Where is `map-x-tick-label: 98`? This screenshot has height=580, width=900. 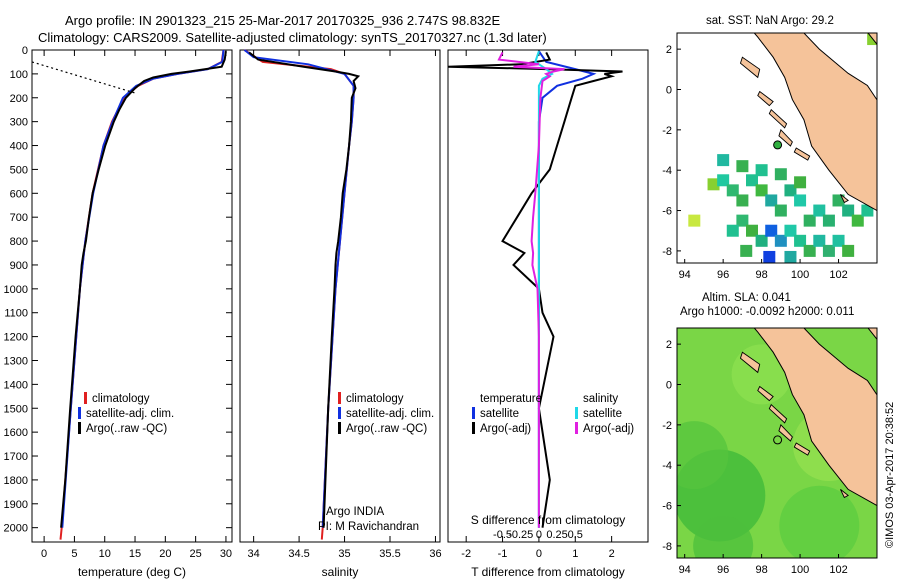 map-x-tick-label: 98 is located at coordinates (761, 570).